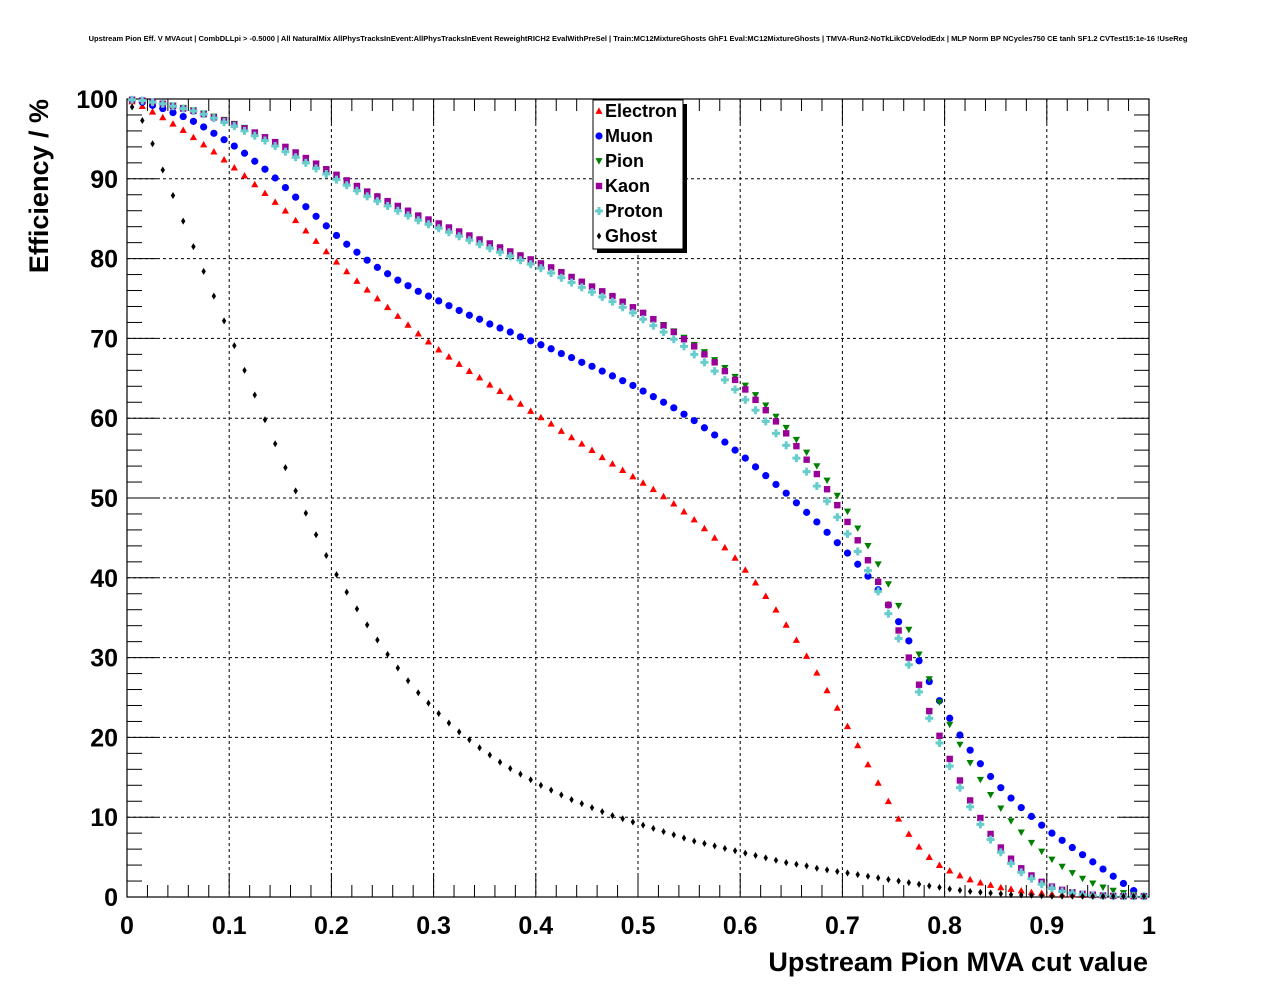  Describe the element at coordinates (631, 236) in the screenshot. I see `legend-label: Ghost` at that location.